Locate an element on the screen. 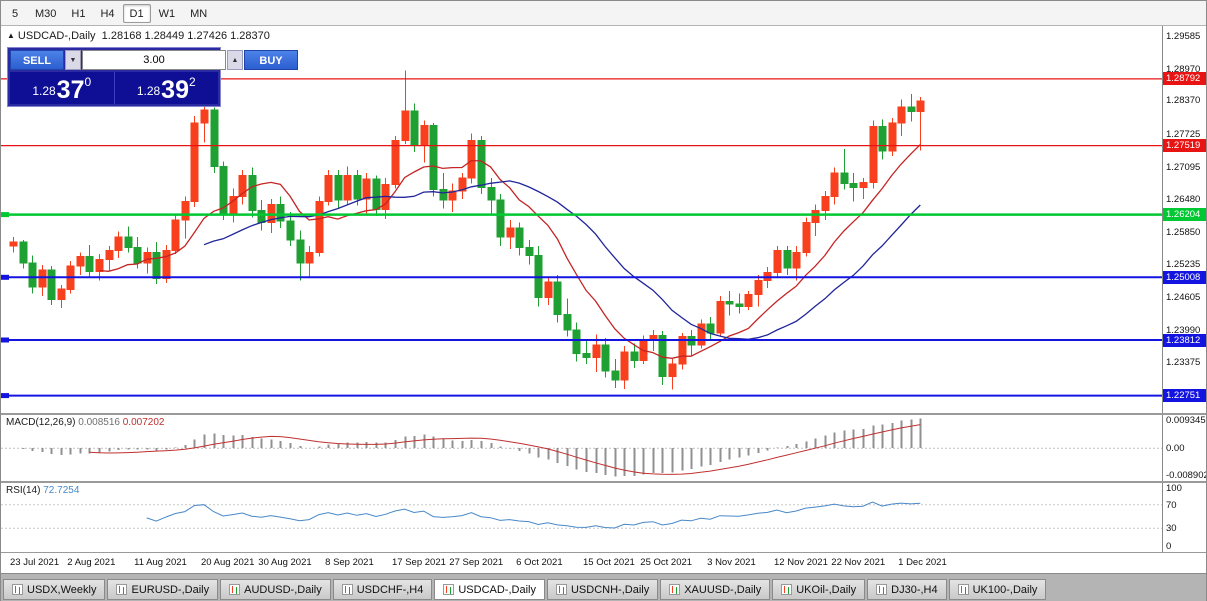 This screenshot has height=601, width=1207. macd-signal-line is located at coordinates (505, 449).